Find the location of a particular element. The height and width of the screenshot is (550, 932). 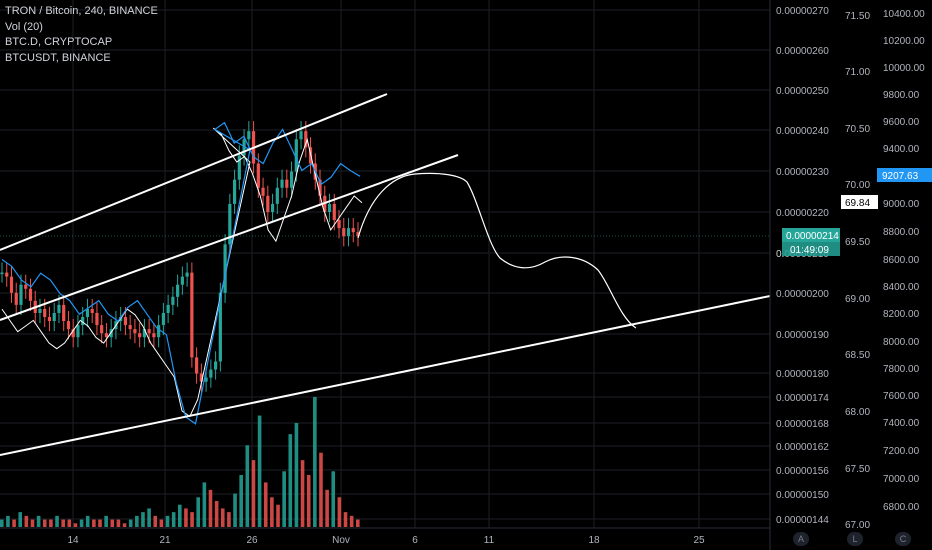

compare-button: C is located at coordinates (903, 539).